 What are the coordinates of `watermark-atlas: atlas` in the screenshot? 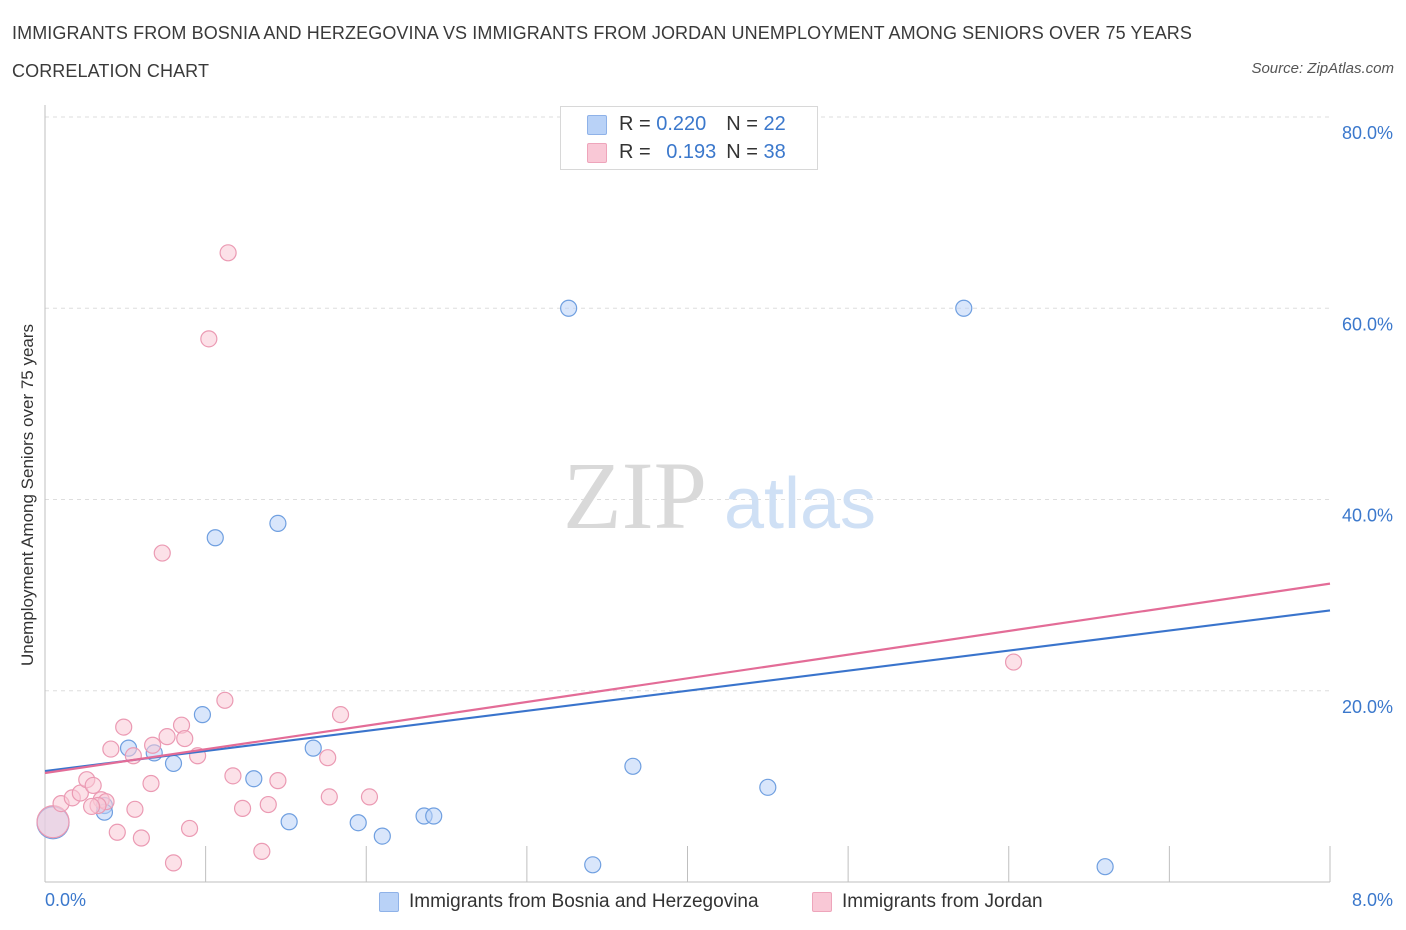 It's located at (800, 504).